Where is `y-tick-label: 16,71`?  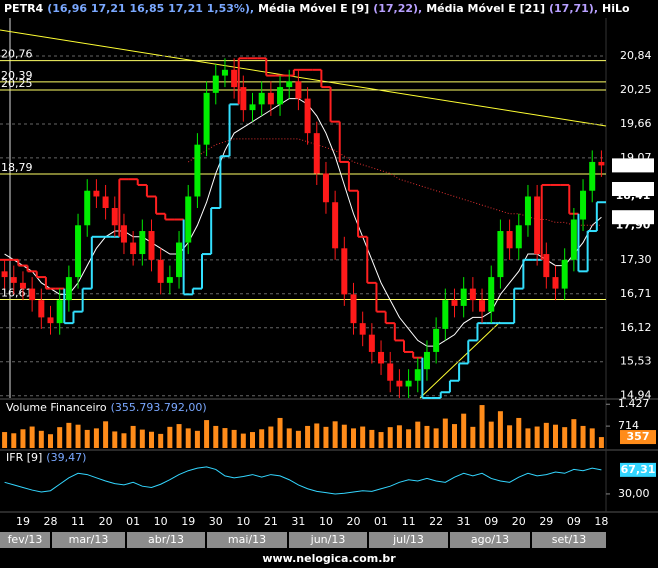
y-tick-label: 16,71 is located at coordinates (636, 293).